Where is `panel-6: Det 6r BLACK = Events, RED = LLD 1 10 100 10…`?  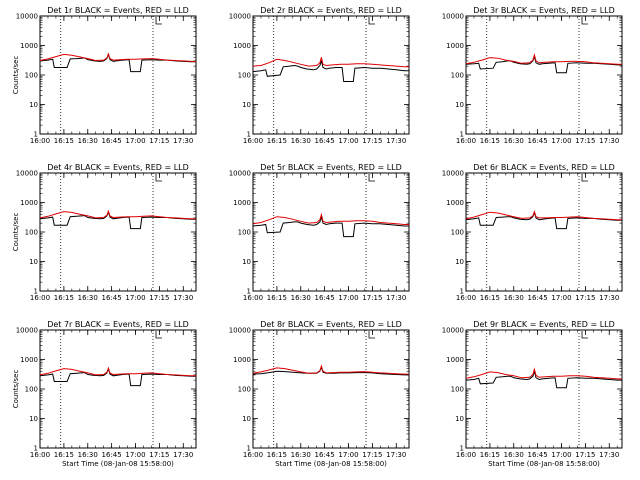
panel-6: Det 6r BLACK = Events, RED = LLD 1 10 100 10… is located at coordinates (532, 232).